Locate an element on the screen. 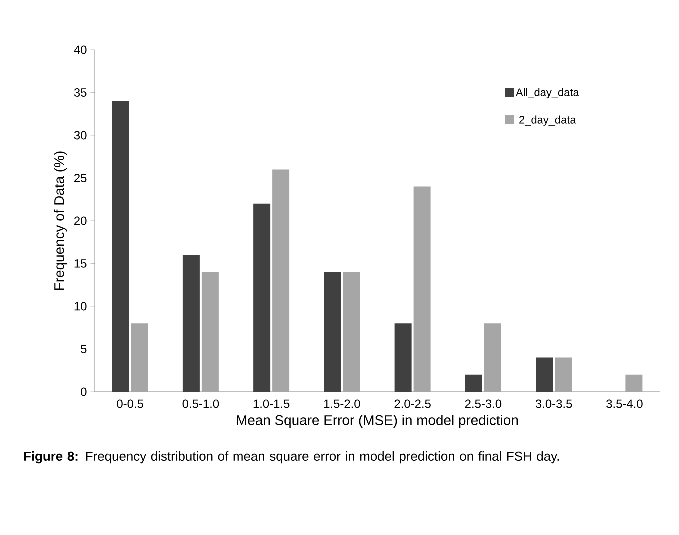 The image size is (679, 535). y-axis-title: Frequency of Data (%) is located at coordinates (61, 221).